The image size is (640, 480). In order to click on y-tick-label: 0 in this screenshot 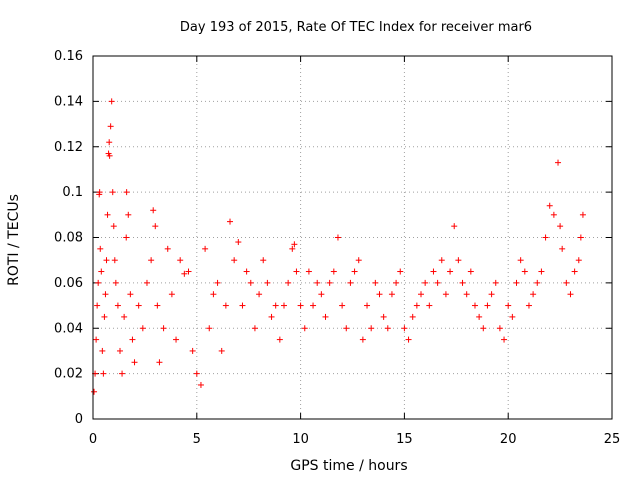, I will do `click(79, 419)`.